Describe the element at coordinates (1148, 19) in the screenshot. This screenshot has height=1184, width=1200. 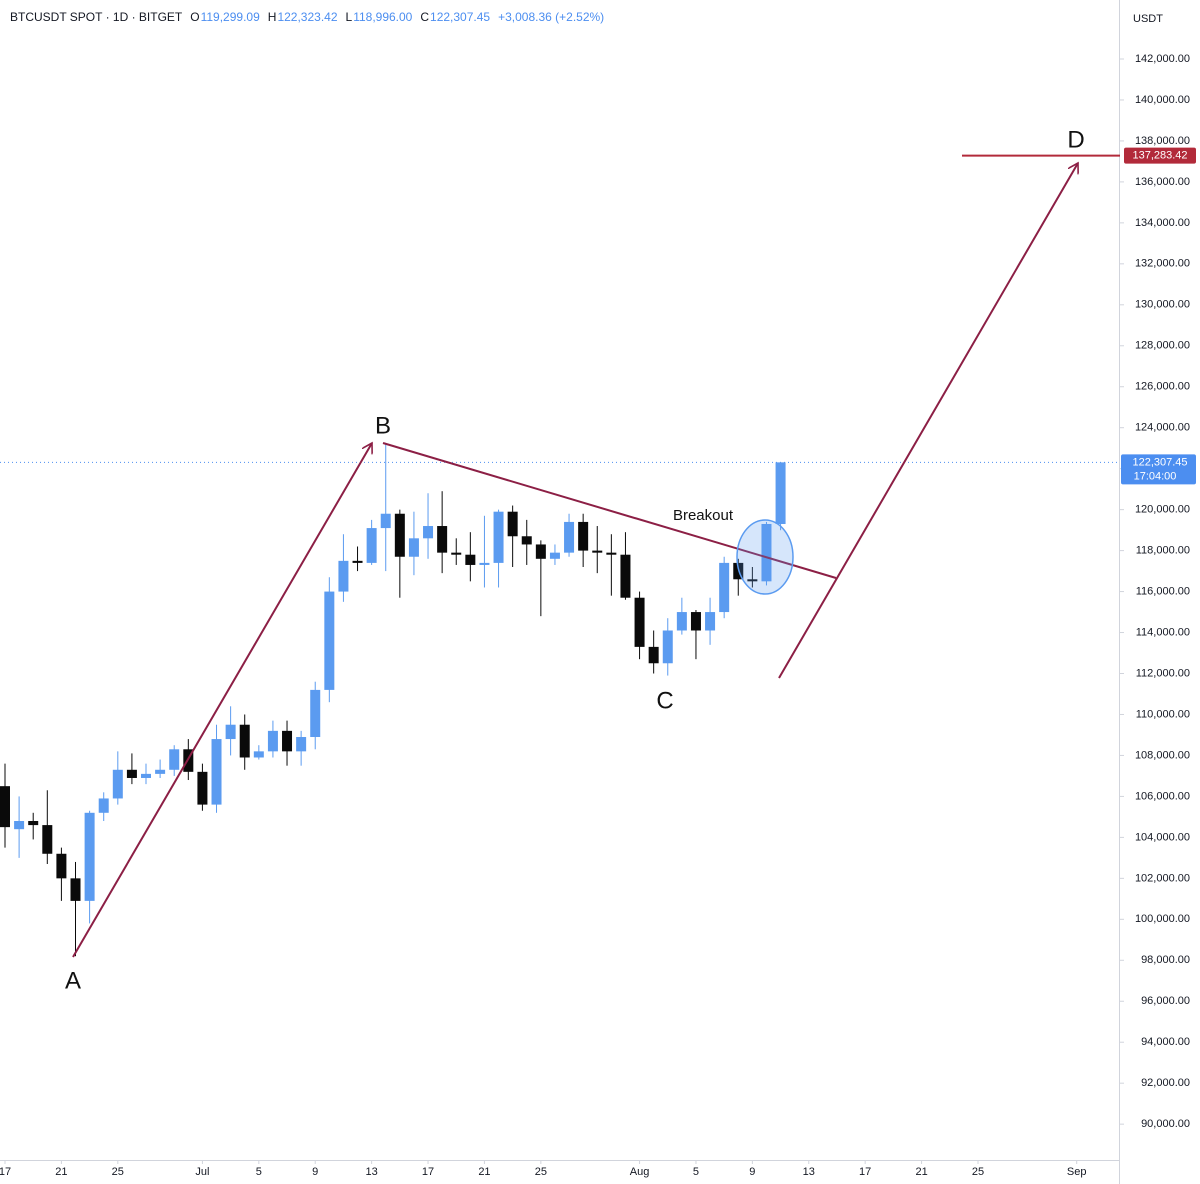
I see `y-axis-label: USDT` at that location.